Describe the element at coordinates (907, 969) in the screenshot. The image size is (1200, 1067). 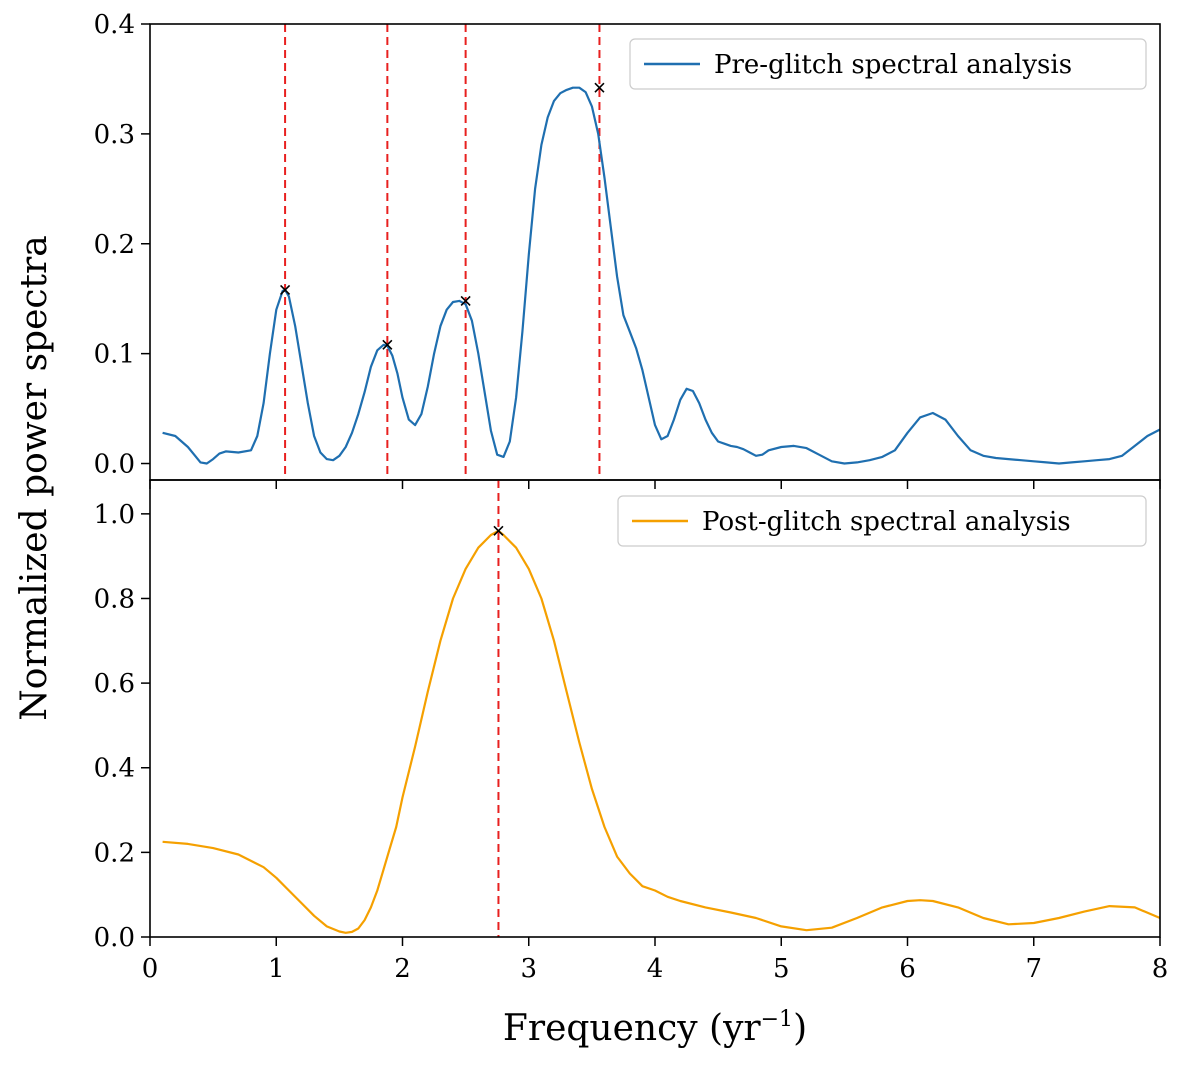
I see `bottom-xtick-label-6: 6` at that location.